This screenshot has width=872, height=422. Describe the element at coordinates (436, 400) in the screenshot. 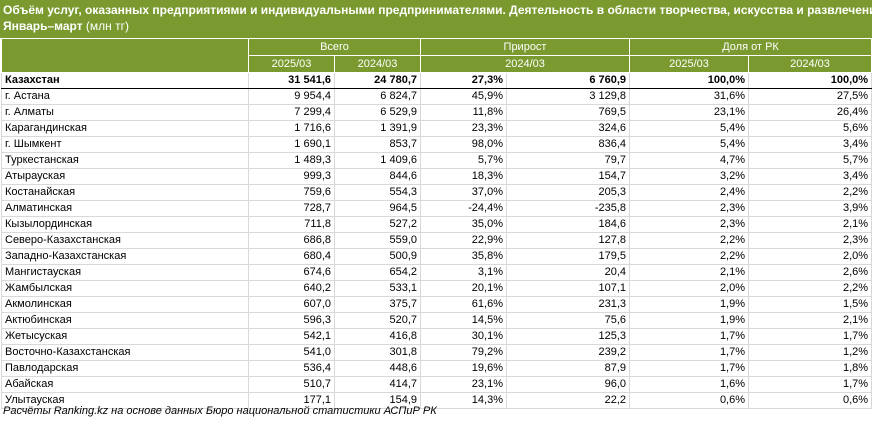

I see `table-row: Улытауская 177,1 154,9 14,3% 22,2 0,6% 0,6%` at that location.